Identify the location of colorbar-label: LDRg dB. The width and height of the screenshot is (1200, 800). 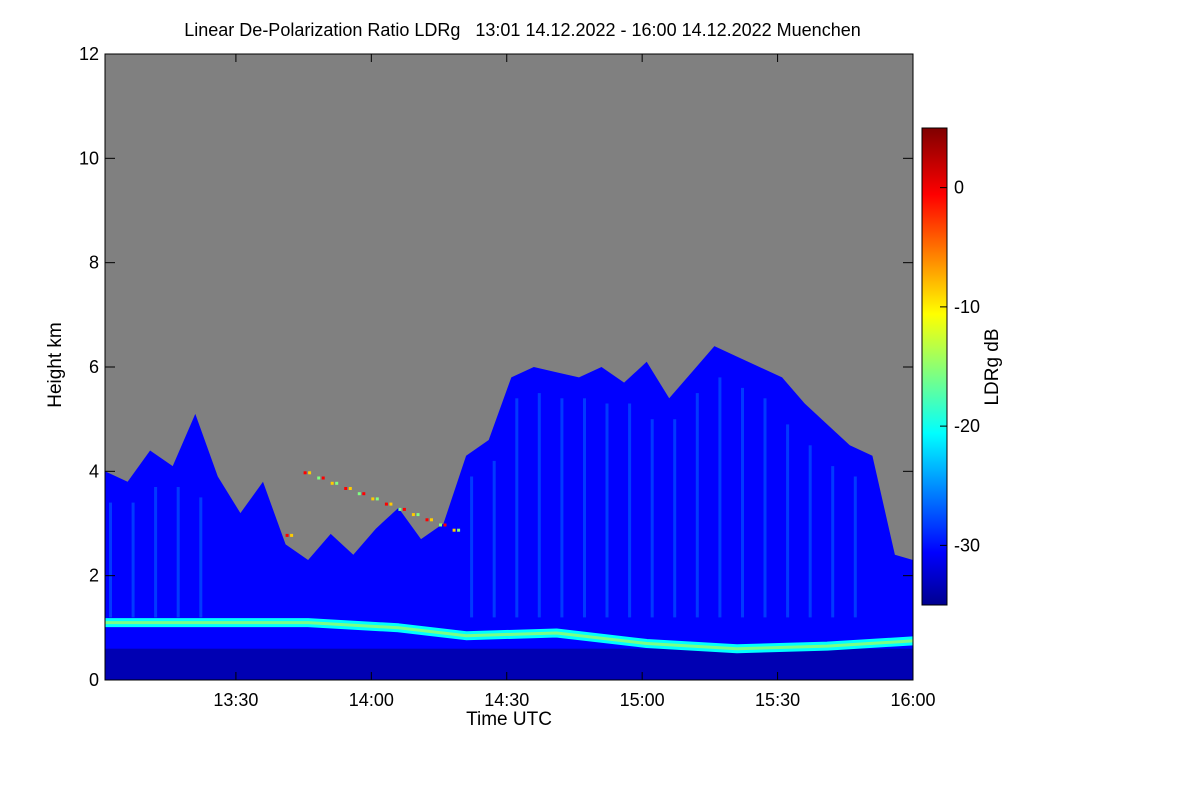
(992, 367).